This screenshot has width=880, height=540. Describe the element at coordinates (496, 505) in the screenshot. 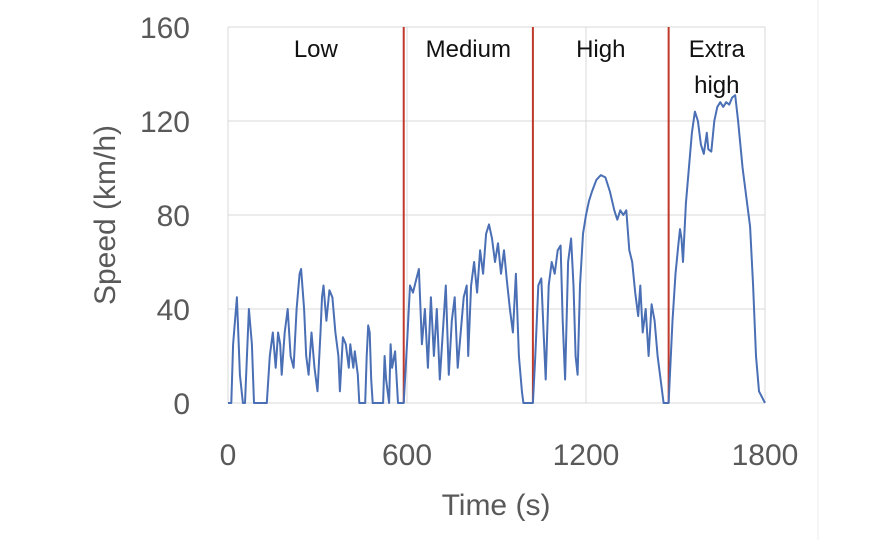

I see `x-axis-title: Time (s)` at that location.